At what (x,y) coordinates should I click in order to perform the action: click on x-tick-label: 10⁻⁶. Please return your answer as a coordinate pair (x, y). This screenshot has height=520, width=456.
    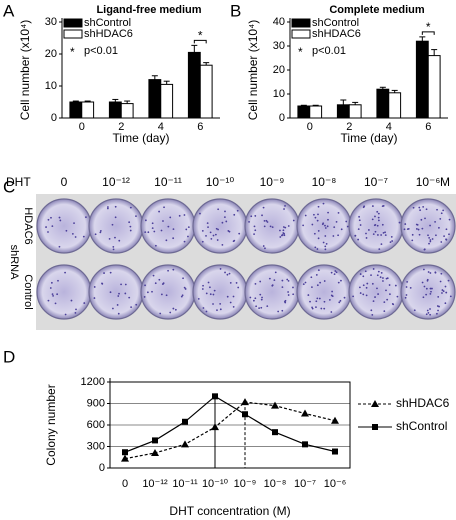
    Looking at the image, I should click on (335, 484).